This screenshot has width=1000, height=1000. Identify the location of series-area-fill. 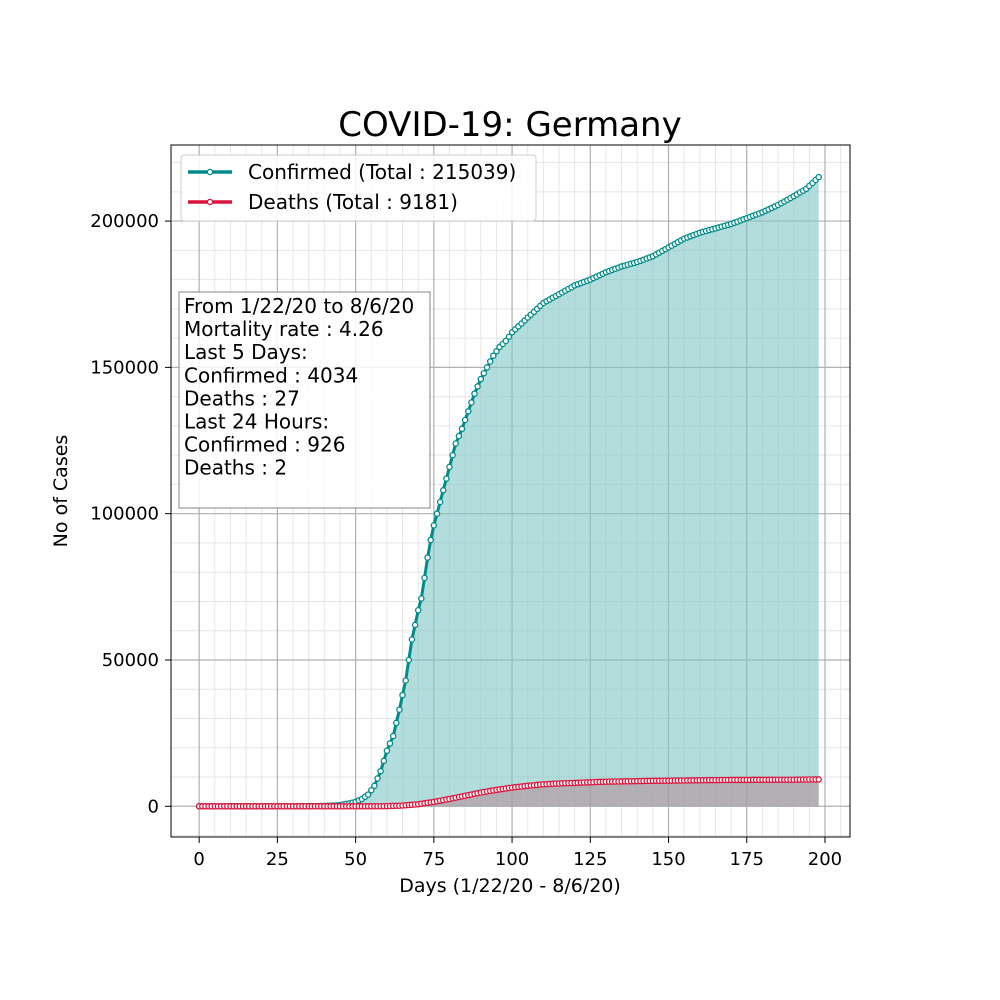
(509, 793).